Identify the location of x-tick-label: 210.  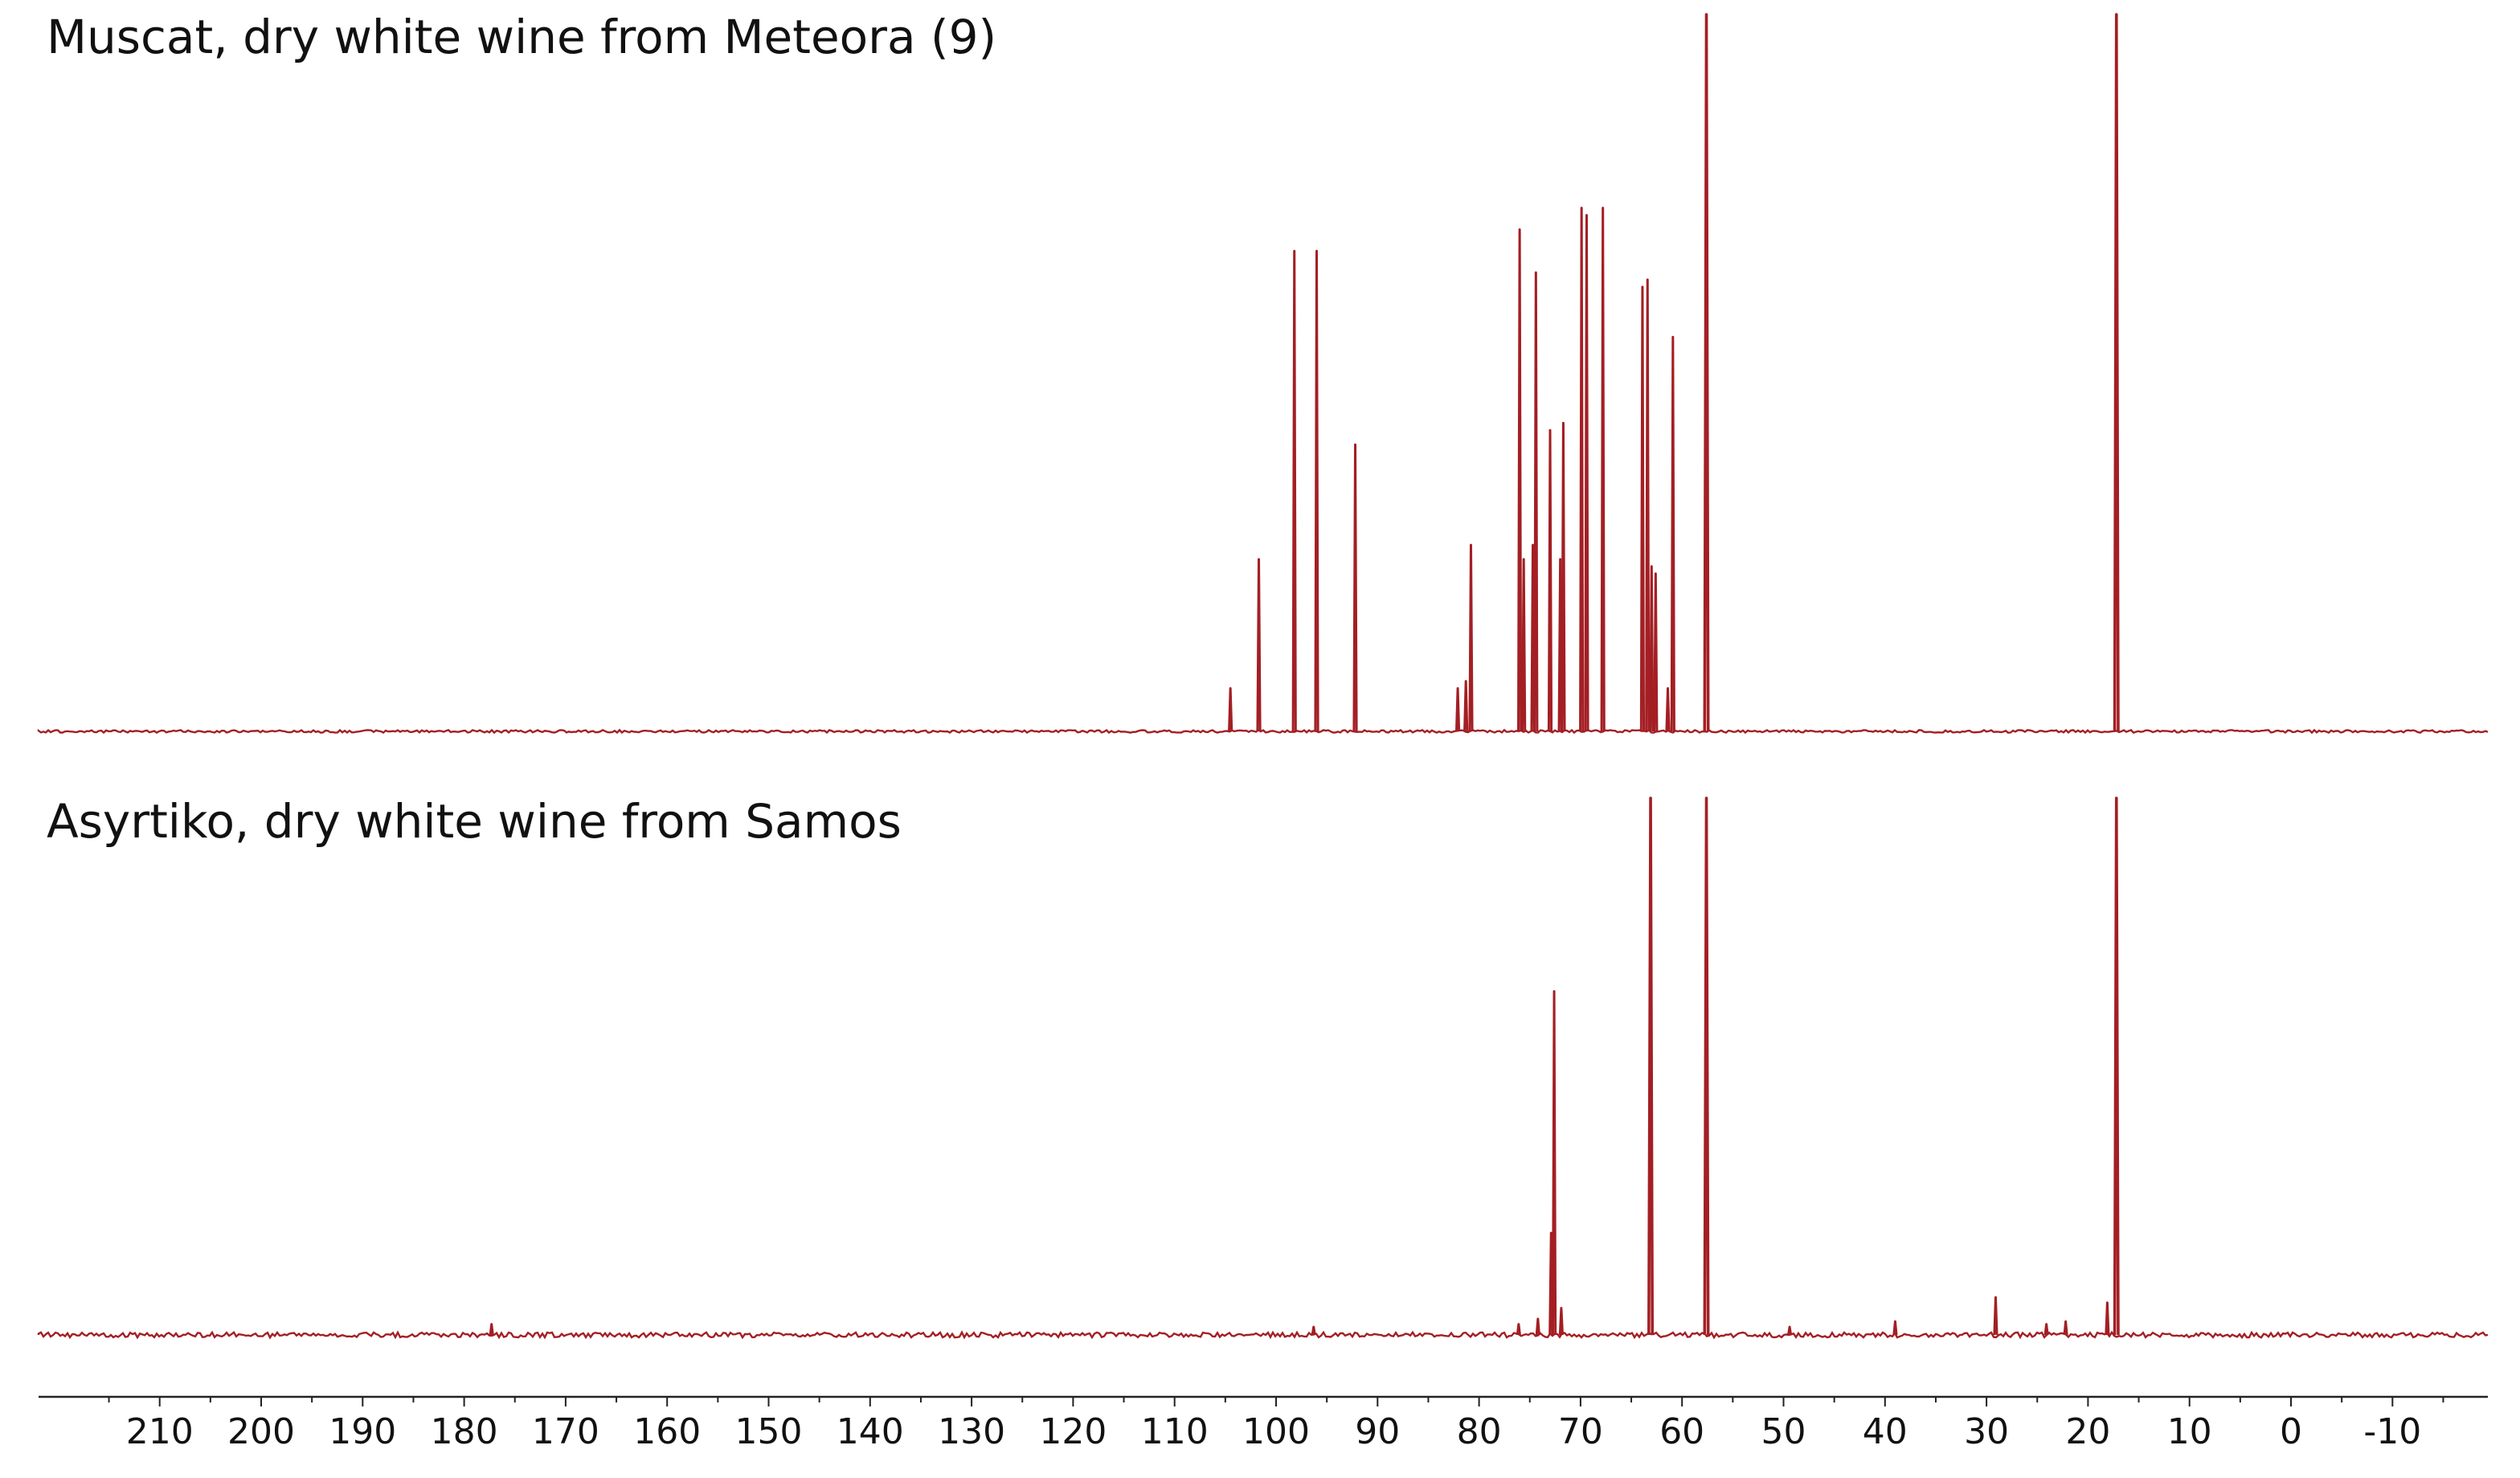
(160, 1431).